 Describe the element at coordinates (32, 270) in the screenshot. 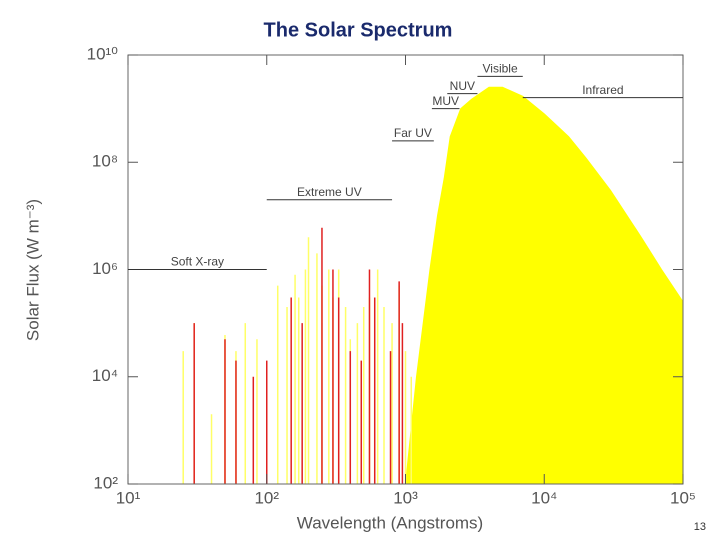

I see `y-axis-label: Solar Flux (W m⁻³)` at that location.